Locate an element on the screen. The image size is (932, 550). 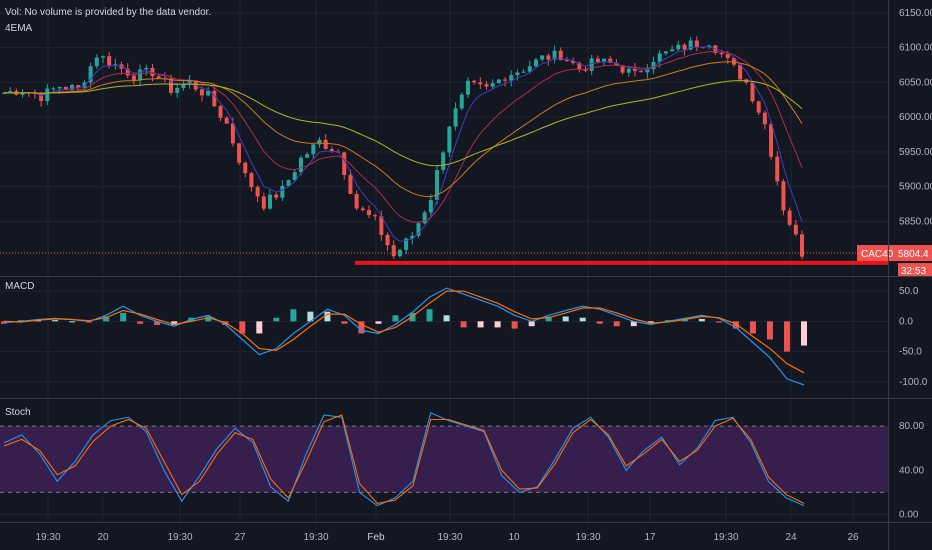
stoch-band is located at coordinates (444, 459).